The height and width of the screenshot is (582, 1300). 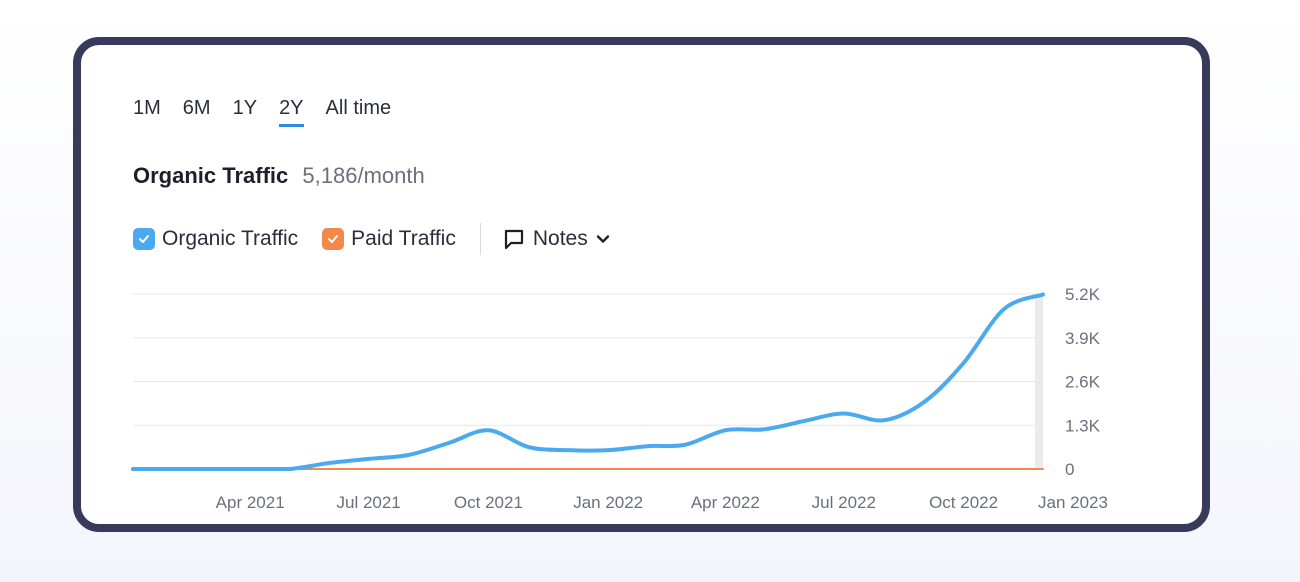 What do you see at coordinates (725, 502) in the screenshot?
I see `x-tick-label: Apr 2022` at bounding box center [725, 502].